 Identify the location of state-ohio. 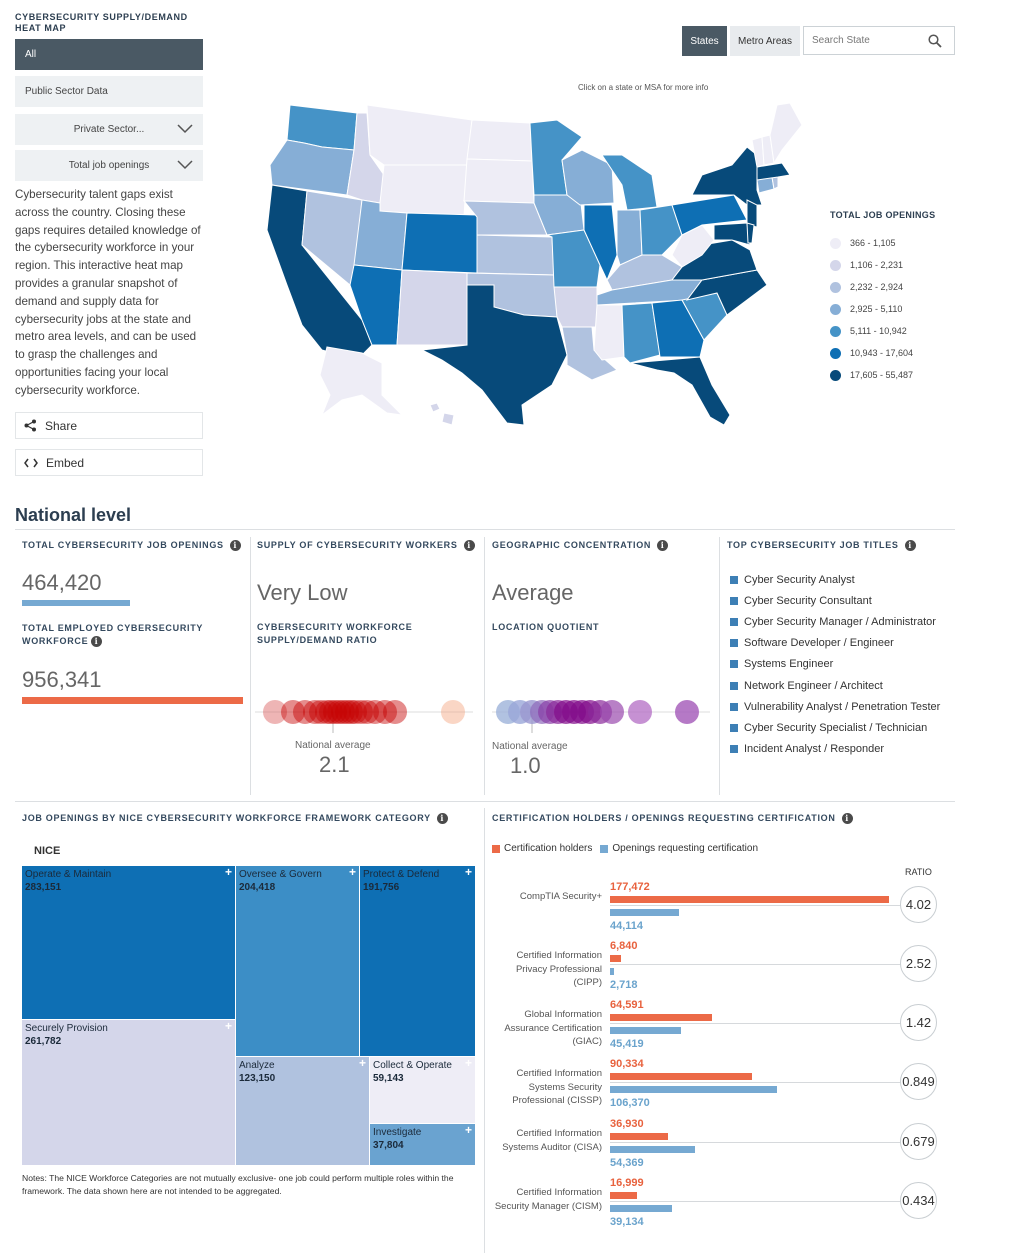
(661, 230).